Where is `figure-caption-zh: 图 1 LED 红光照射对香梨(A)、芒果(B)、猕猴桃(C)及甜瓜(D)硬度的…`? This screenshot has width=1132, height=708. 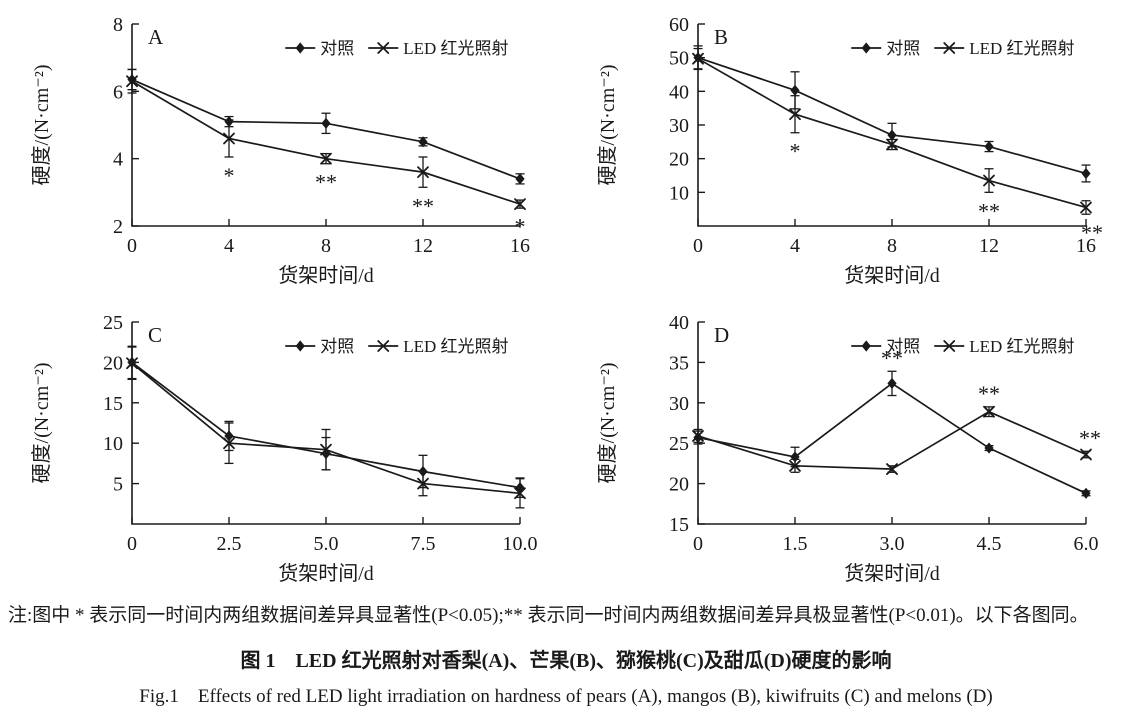
figure-caption-zh: 图 1 LED 红光照射对香梨(A)、芒果(B)、猕猴桃(C)及甜瓜(D)硬度的… is located at coordinates (566, 660).